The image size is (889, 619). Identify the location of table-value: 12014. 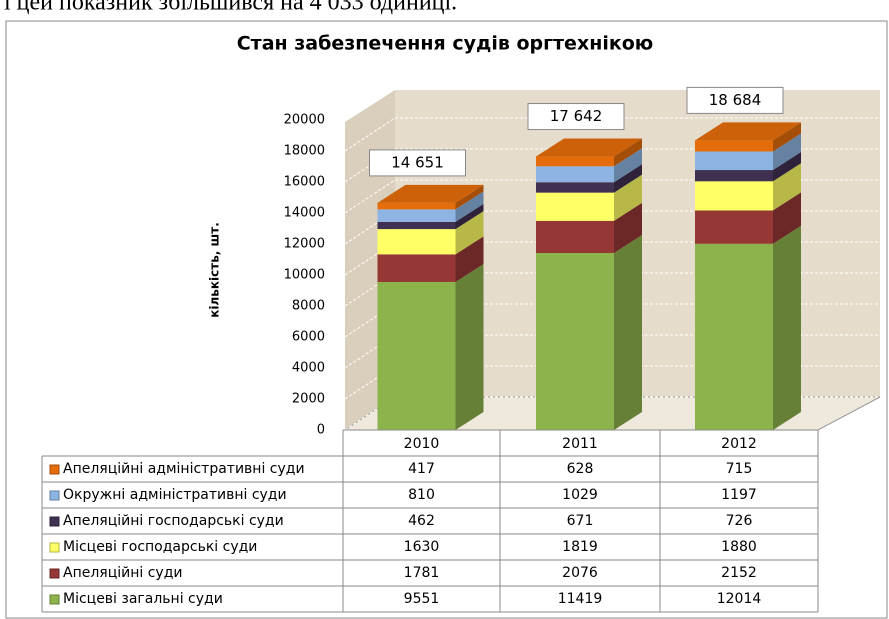
(739, 599).